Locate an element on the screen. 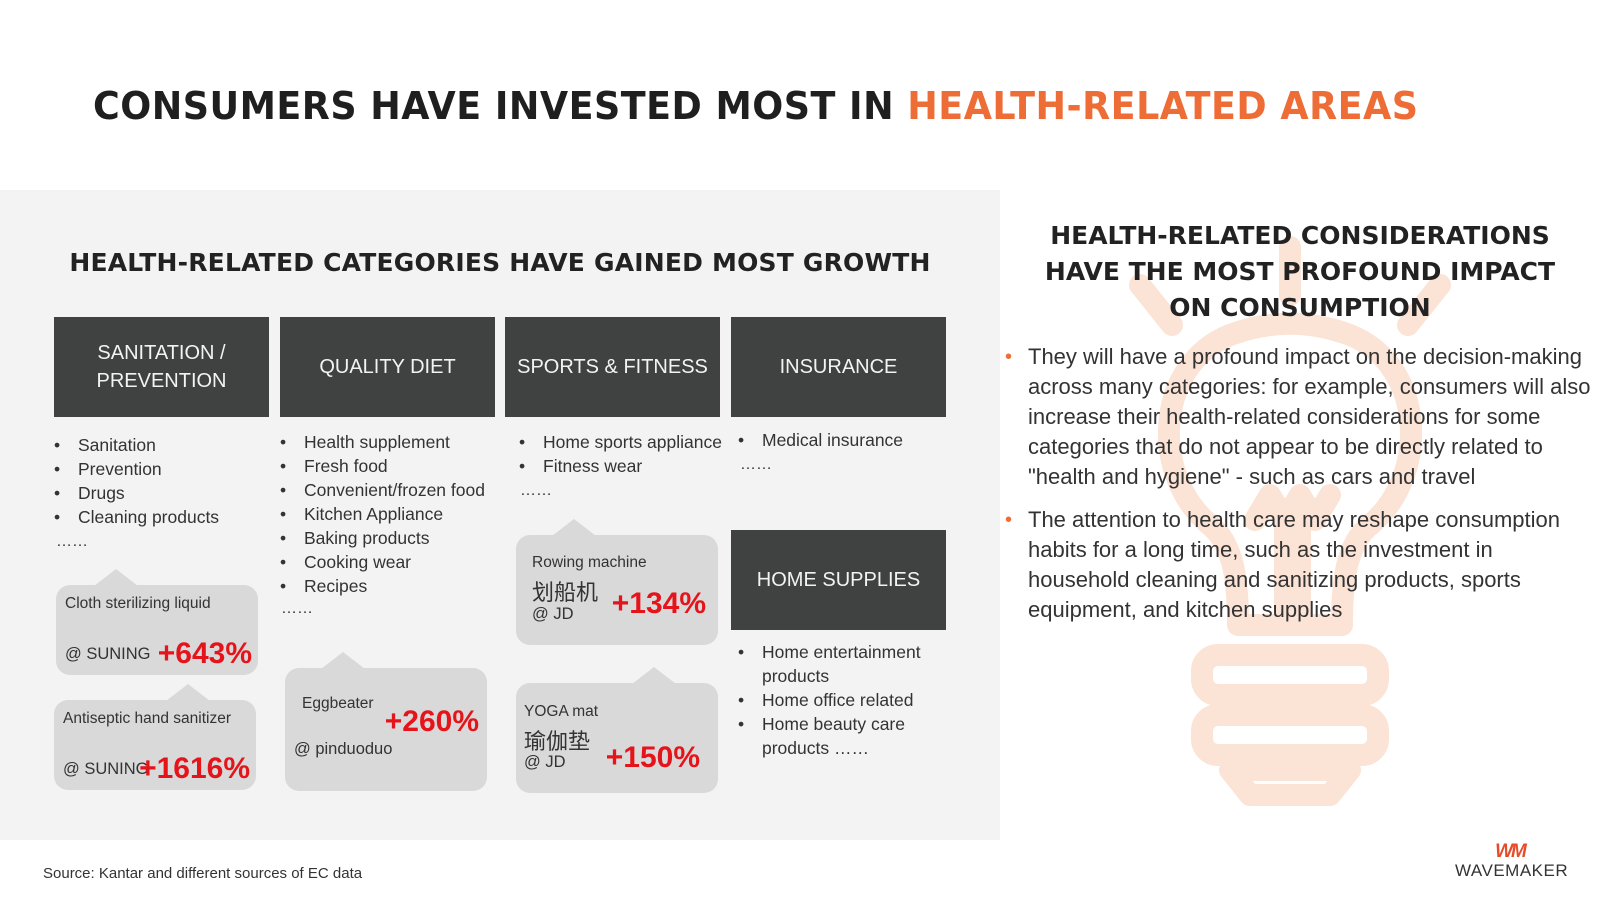 Image resolution: width=1600 pixels, height=900 pixels. page-title-highlight: HEALTH-RELATED AREAS is located at coordinates (1163, 106).